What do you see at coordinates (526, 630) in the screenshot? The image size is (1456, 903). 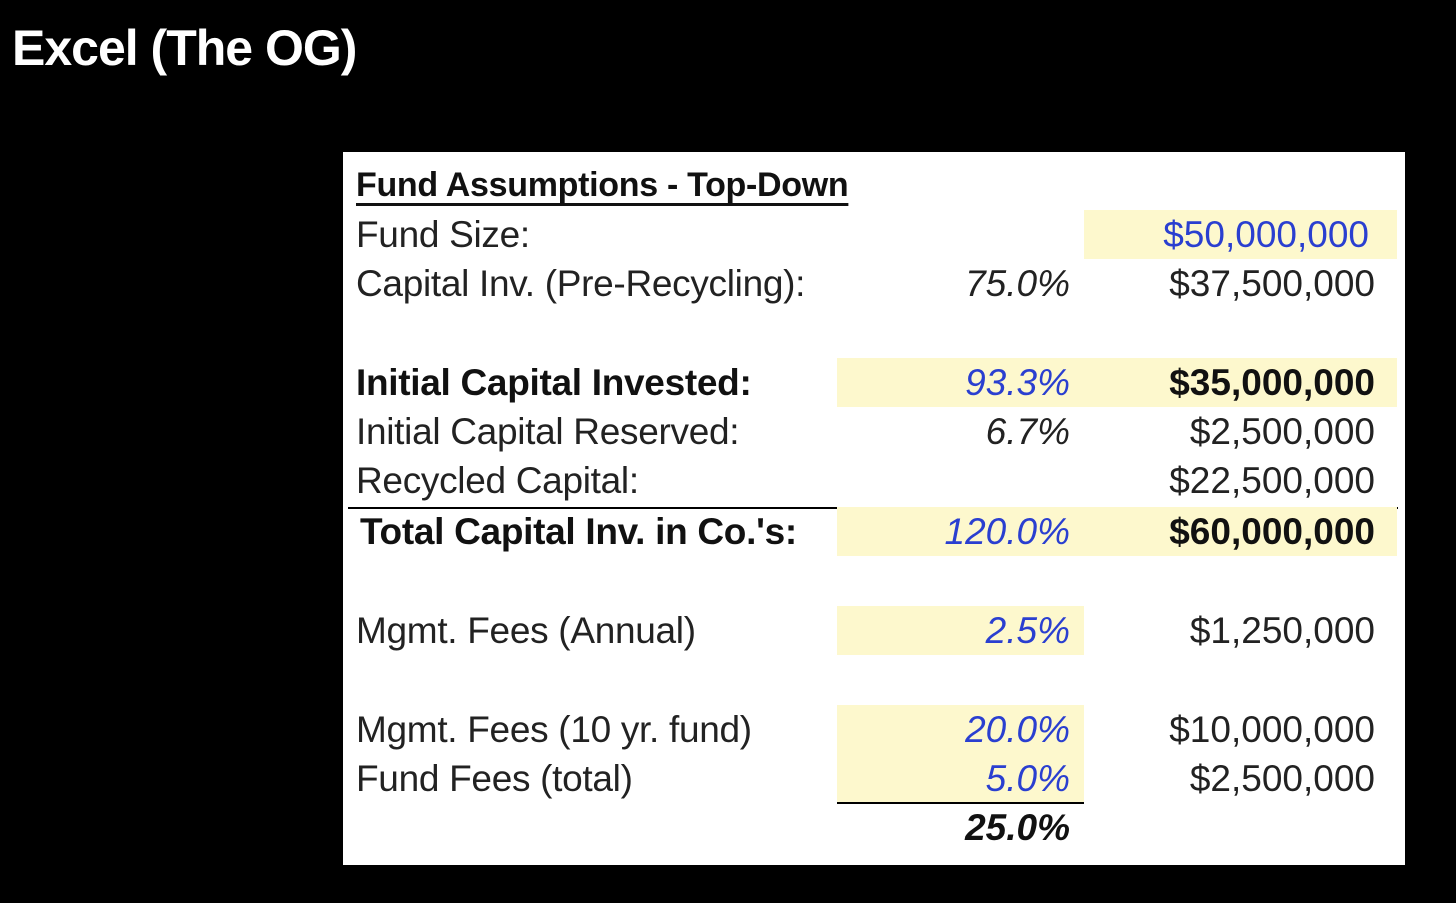 I see `mgmt-fees-annual-label: Mgmt. Fees (Annual)` at bounding box center [526, 630].